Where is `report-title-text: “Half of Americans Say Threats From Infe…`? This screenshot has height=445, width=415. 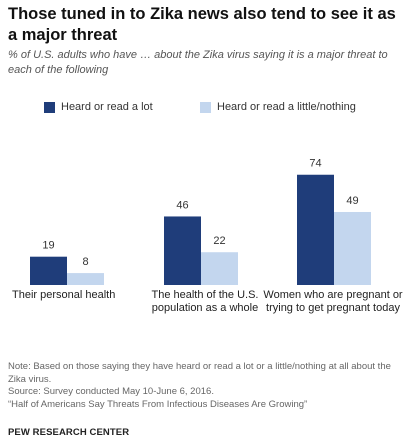 report-title-text: “Half of Americans Say Threats From Infe… is located at coordinates (158, 404).